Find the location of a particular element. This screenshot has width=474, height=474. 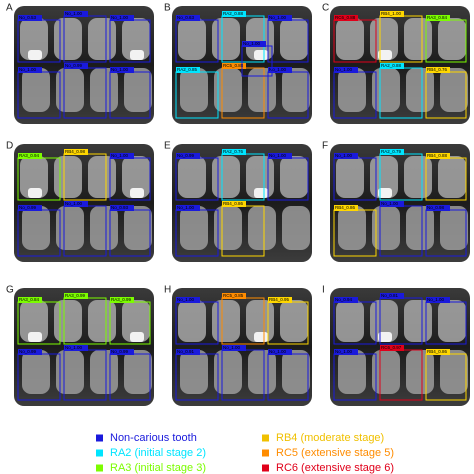

box-label: RA2_0.79 is located at coordinates (391, 151).